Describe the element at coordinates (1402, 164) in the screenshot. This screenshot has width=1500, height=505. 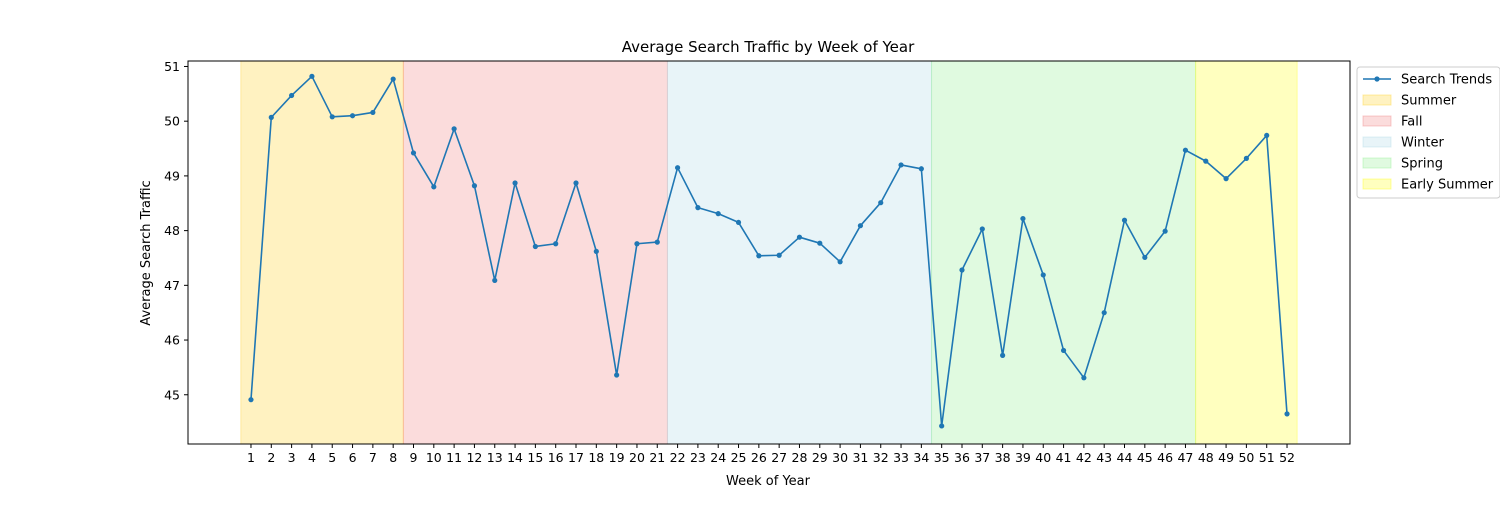
I see `legend-entry-spring: Spring` at that location.